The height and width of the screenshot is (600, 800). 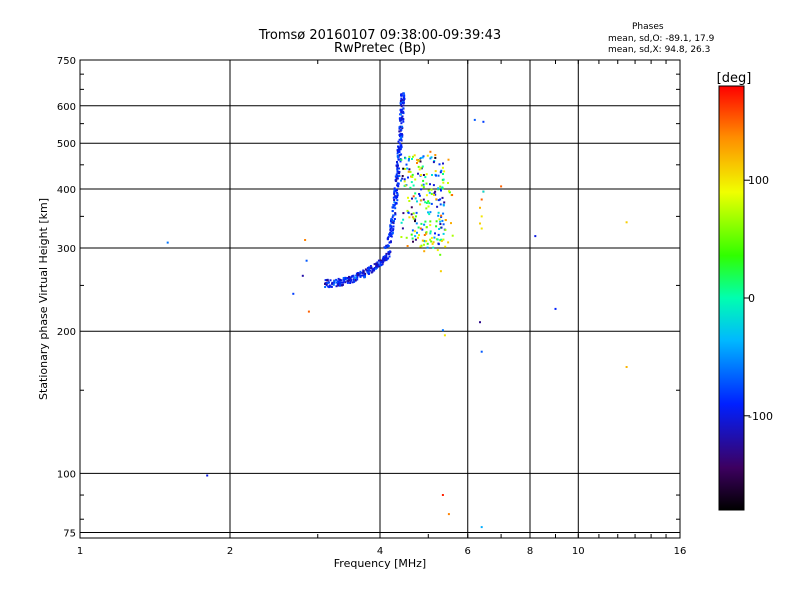 What do you see at coordinates (66, 249) in the screenshot?
I see `y-tick-label: 300` at bounding box center [66, 249].